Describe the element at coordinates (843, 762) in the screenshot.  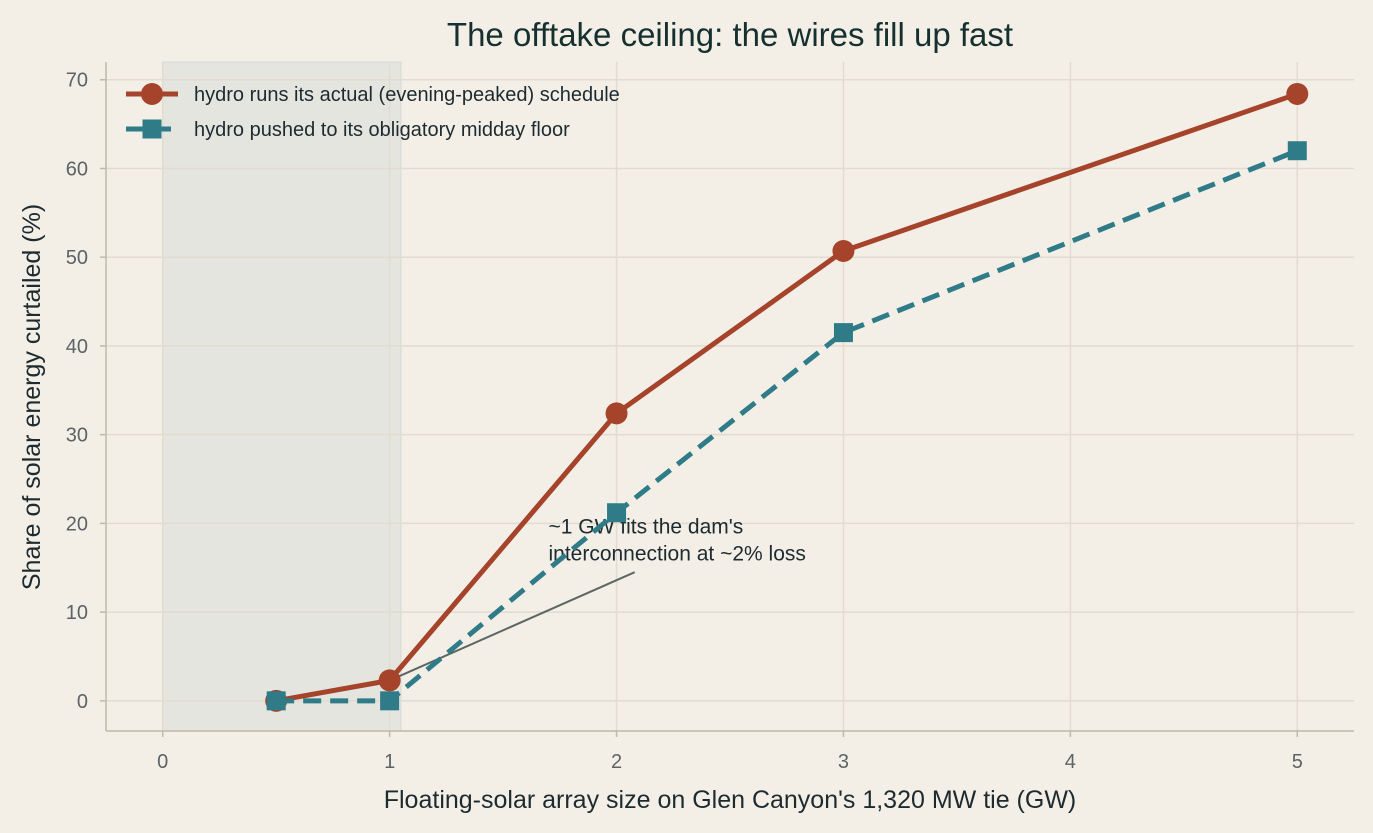
I see `x-tick-label: 3` at that location.